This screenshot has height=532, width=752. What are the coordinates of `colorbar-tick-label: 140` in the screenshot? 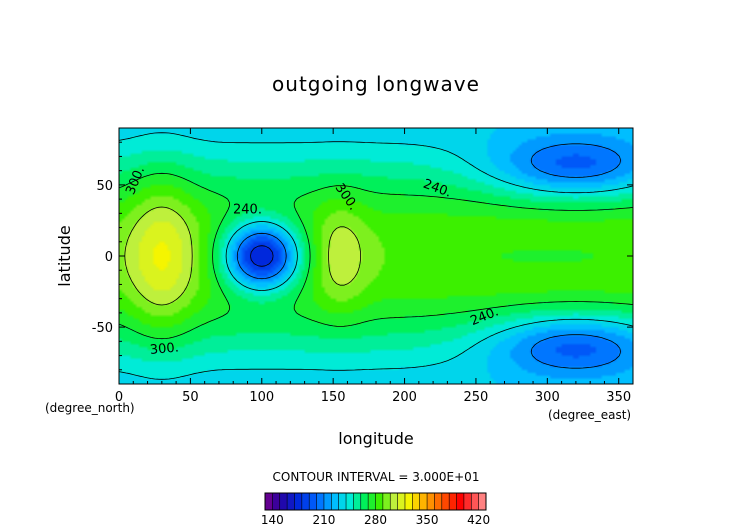 It's located at (272, 520).